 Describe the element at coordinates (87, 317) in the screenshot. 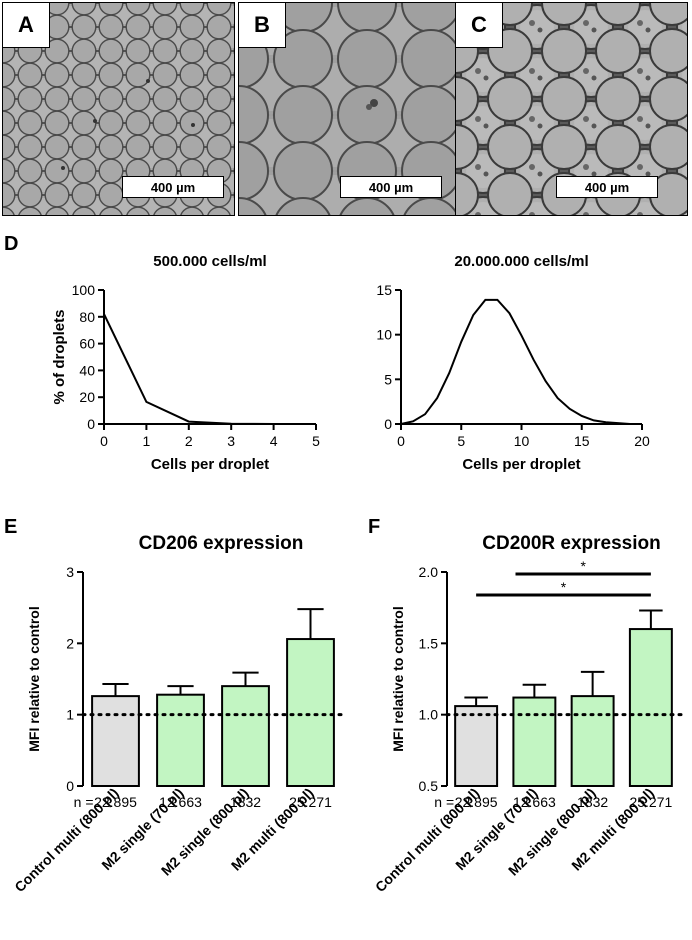

I see `d-left-y-tick-label: 80` at that location.